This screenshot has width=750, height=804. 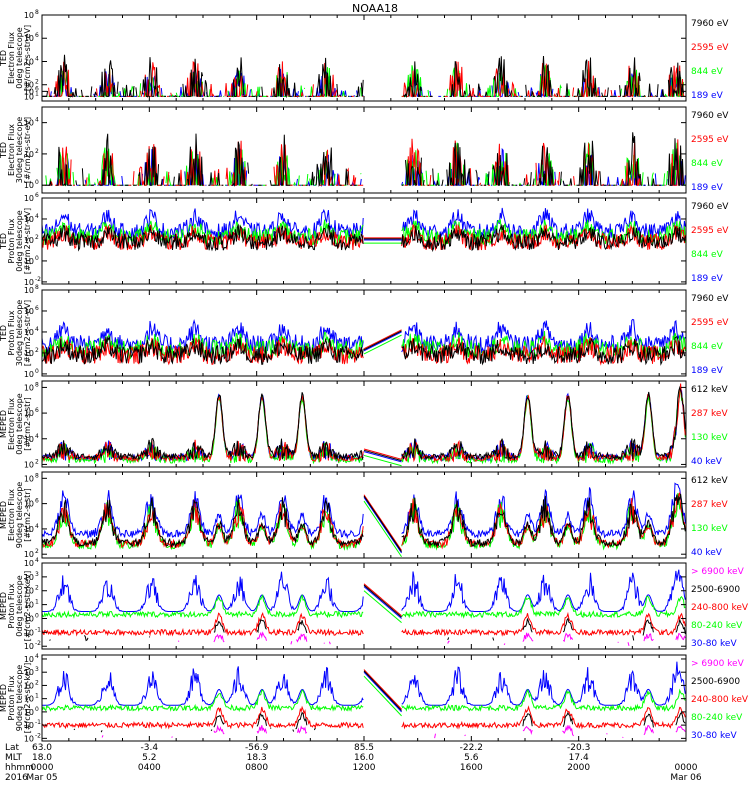 I want to click on x-label-lat: 63.0, so click(x=42, y=748).